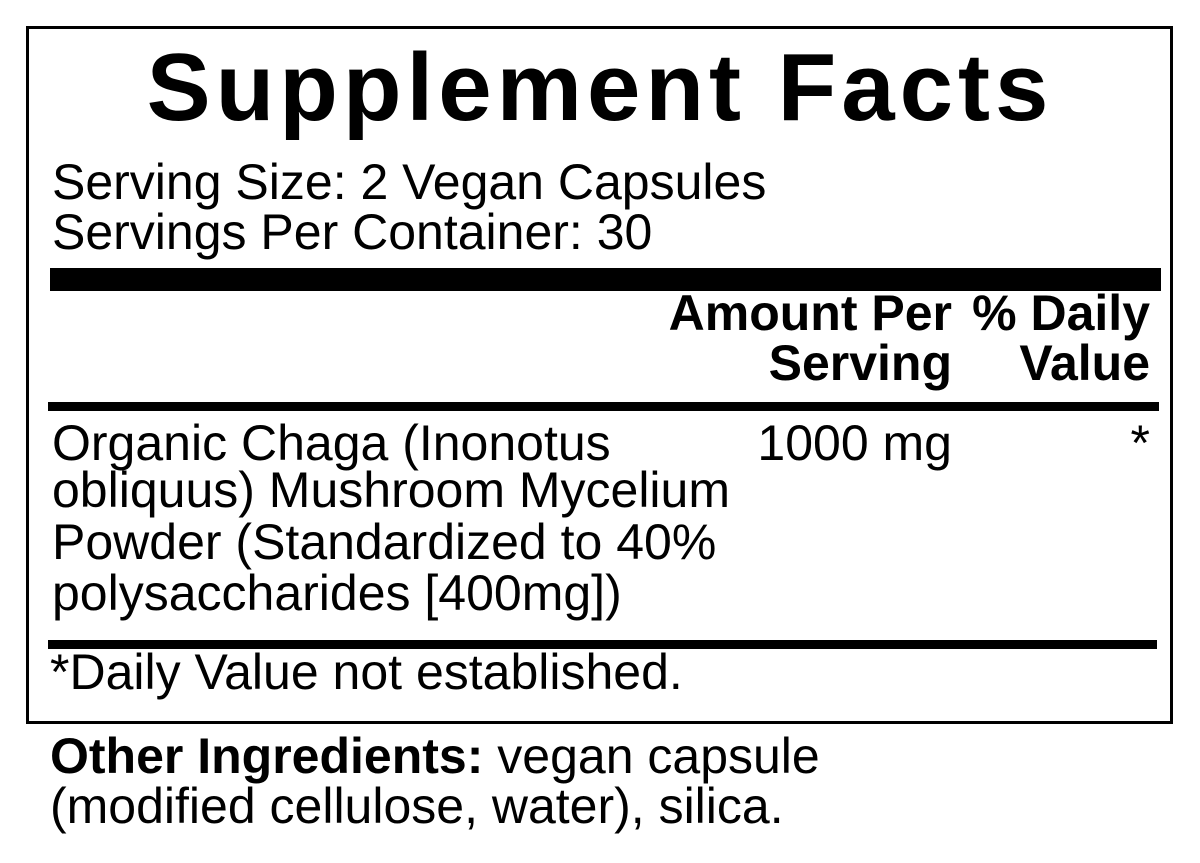 This screenshot has height=863, width=1200. I want to click on ingredient-amount: 1000 mg, so click(854, 443).